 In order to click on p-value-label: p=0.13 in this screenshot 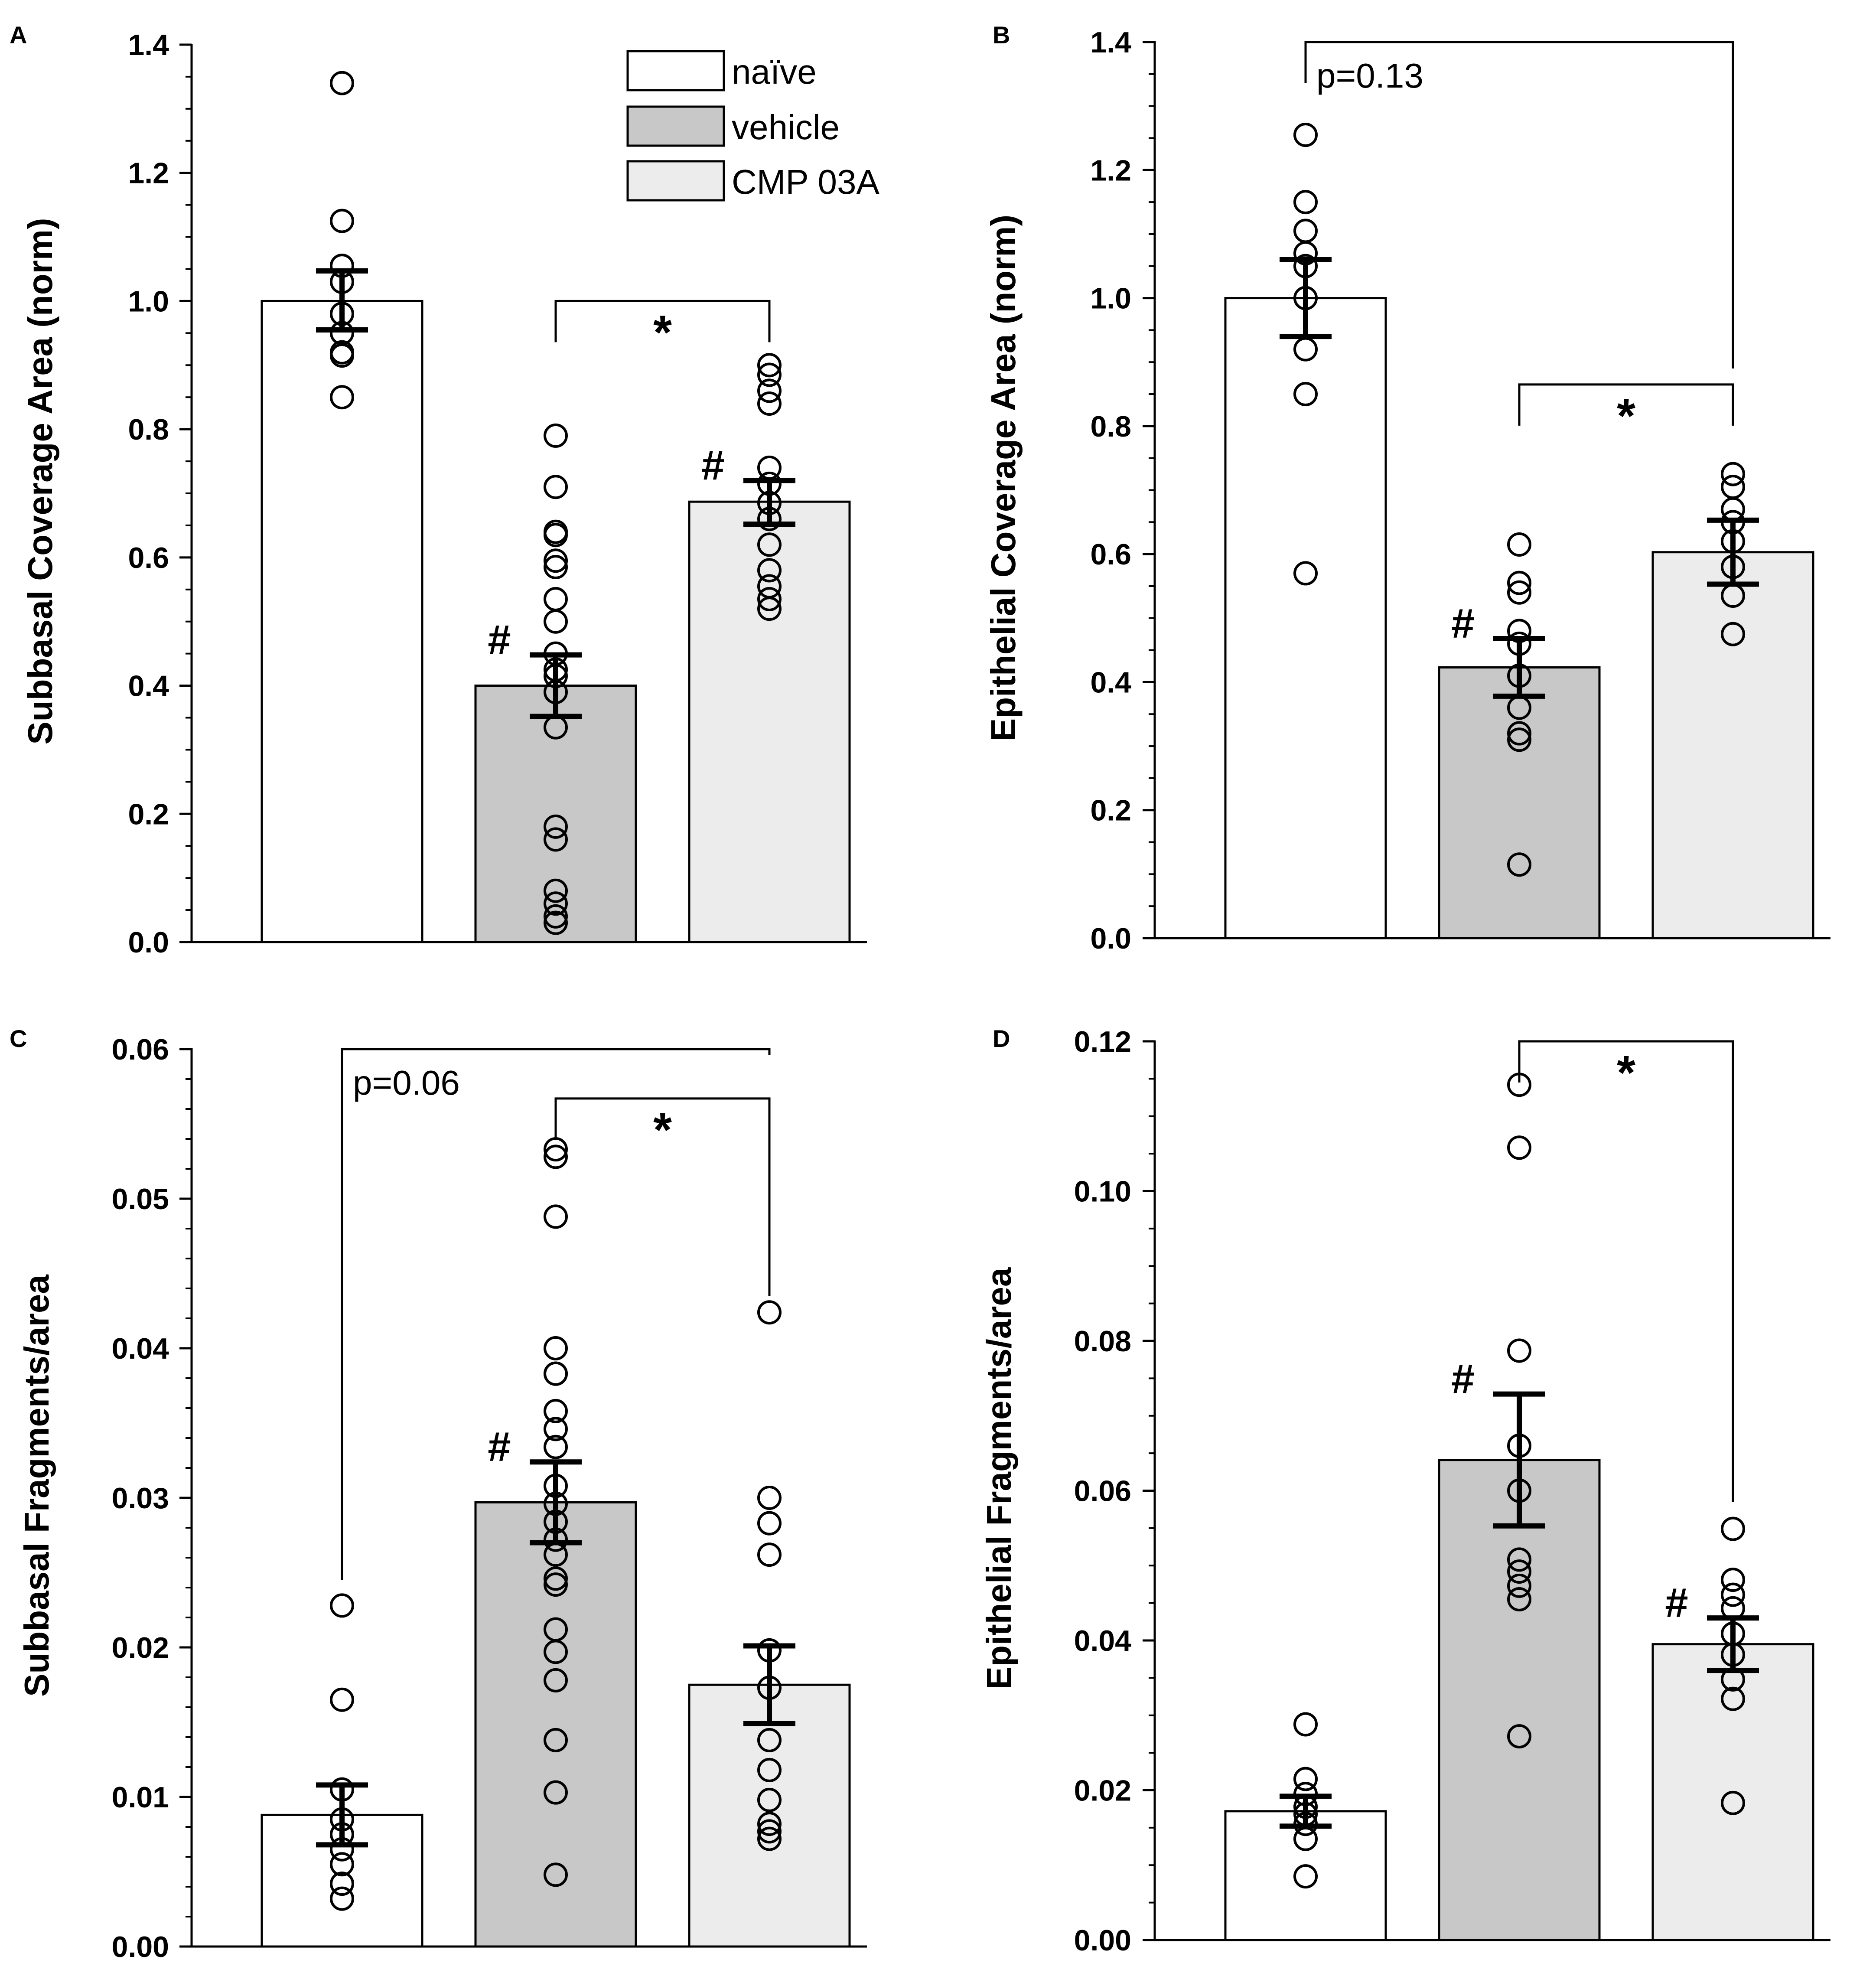, I will do `click(1369, 75)`.